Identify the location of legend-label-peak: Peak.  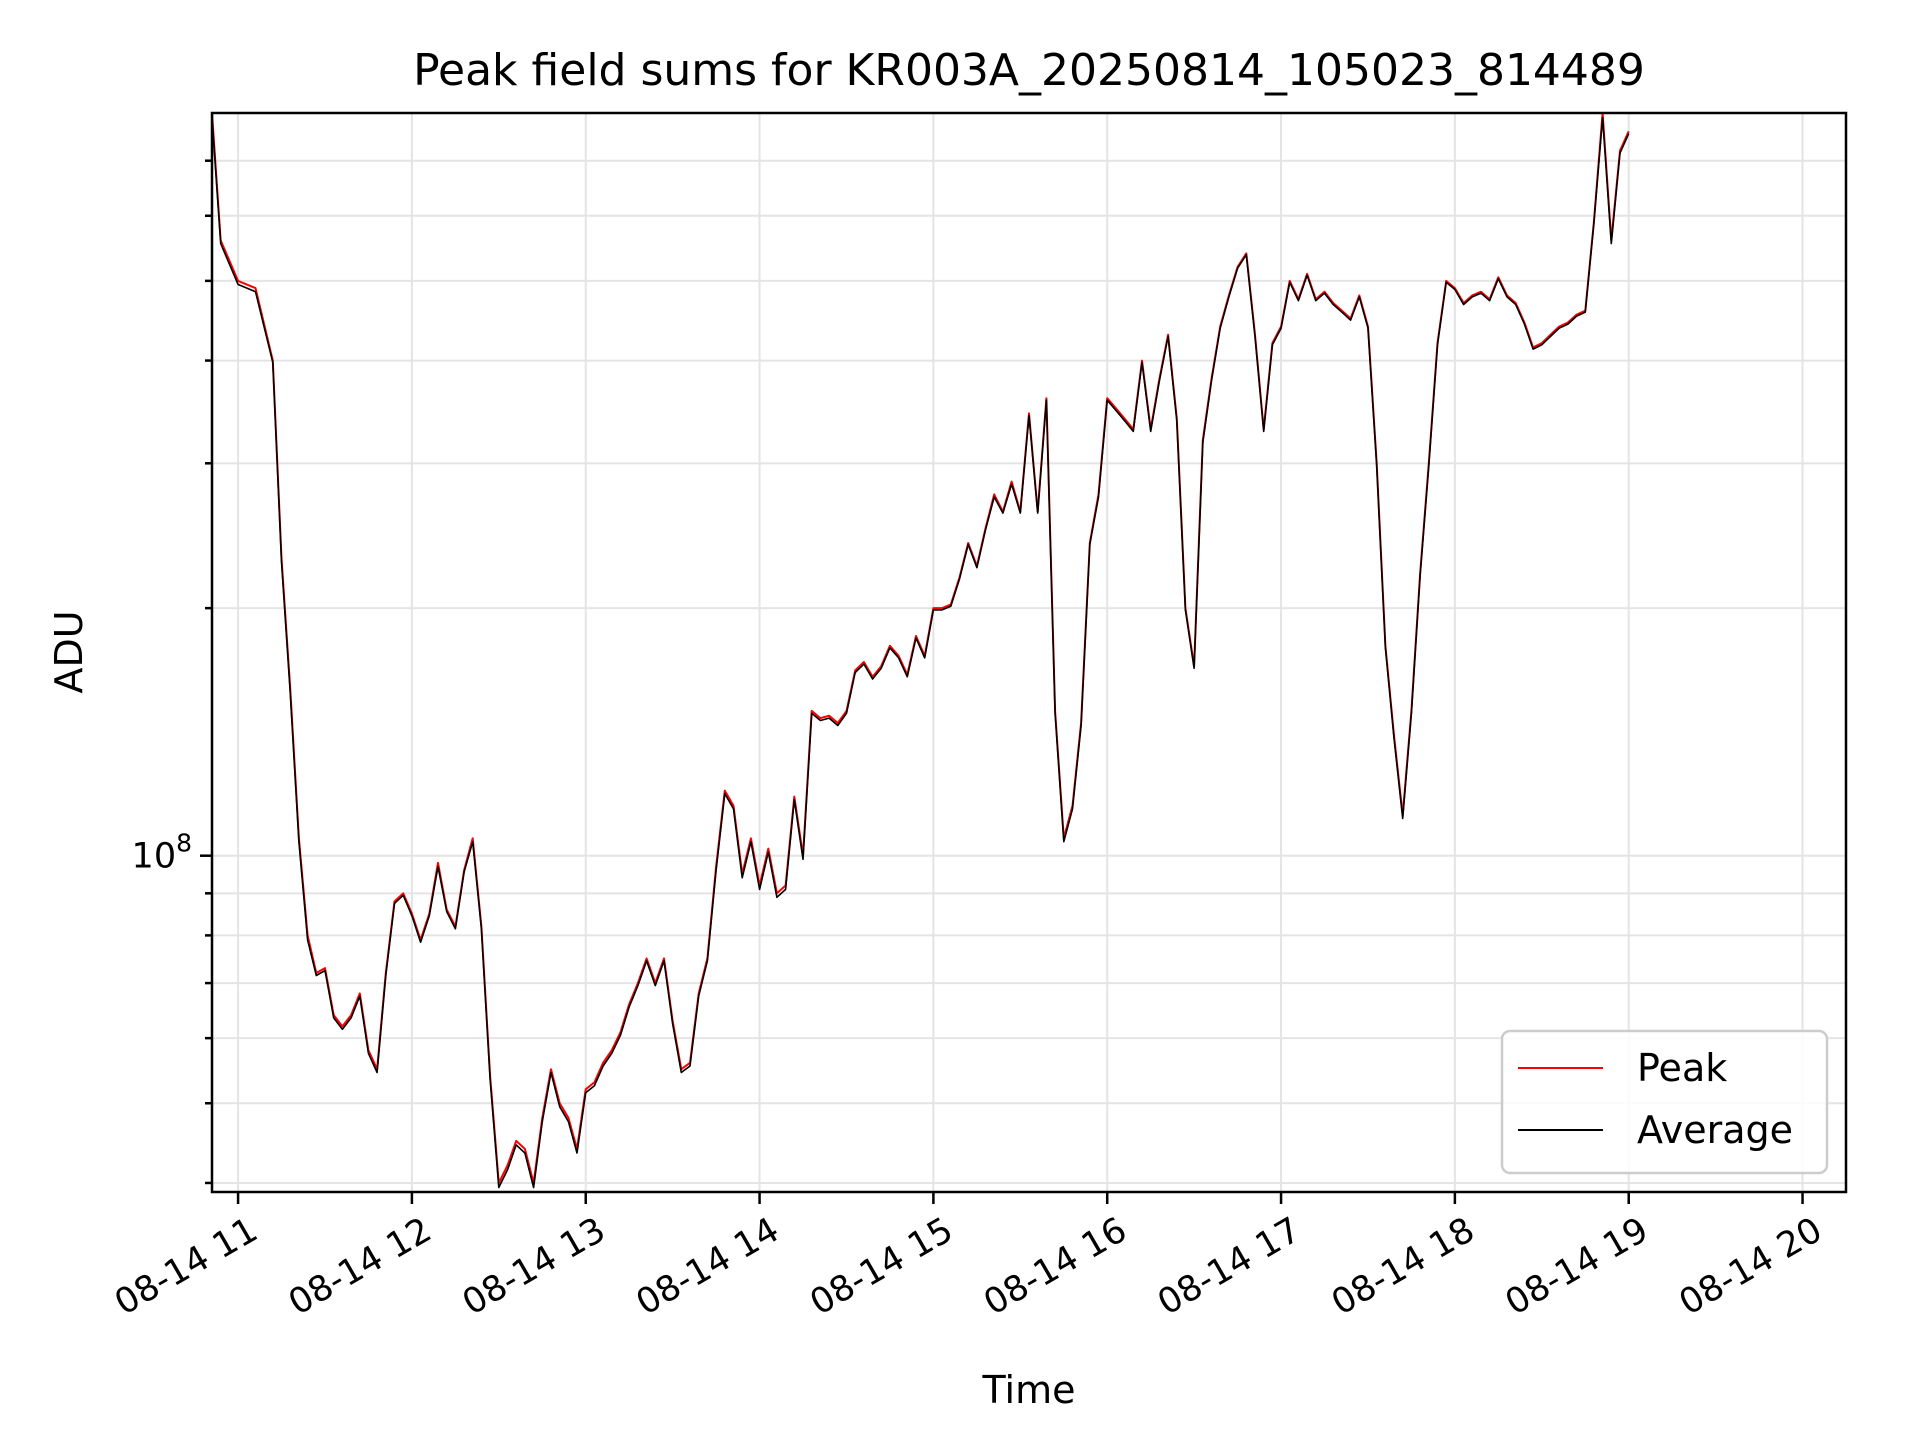
(1682, 1068).